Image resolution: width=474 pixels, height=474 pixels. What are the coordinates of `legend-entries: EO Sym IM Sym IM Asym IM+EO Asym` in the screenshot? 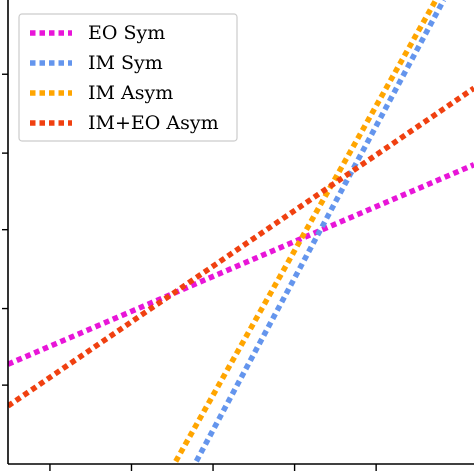 It's located at (124, 78).